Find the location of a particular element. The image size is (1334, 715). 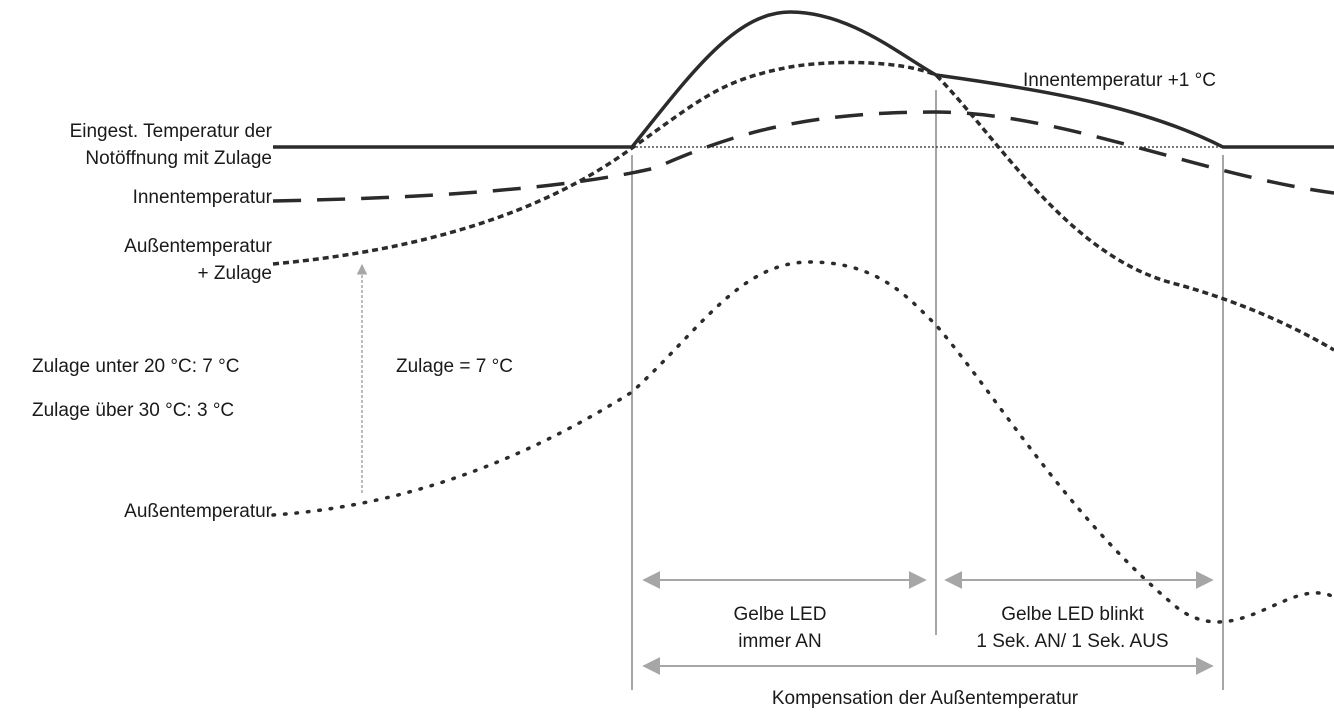

allowance-above-label: Zulage über 30 °C: 3 °C is located at coordinates (133, 410).